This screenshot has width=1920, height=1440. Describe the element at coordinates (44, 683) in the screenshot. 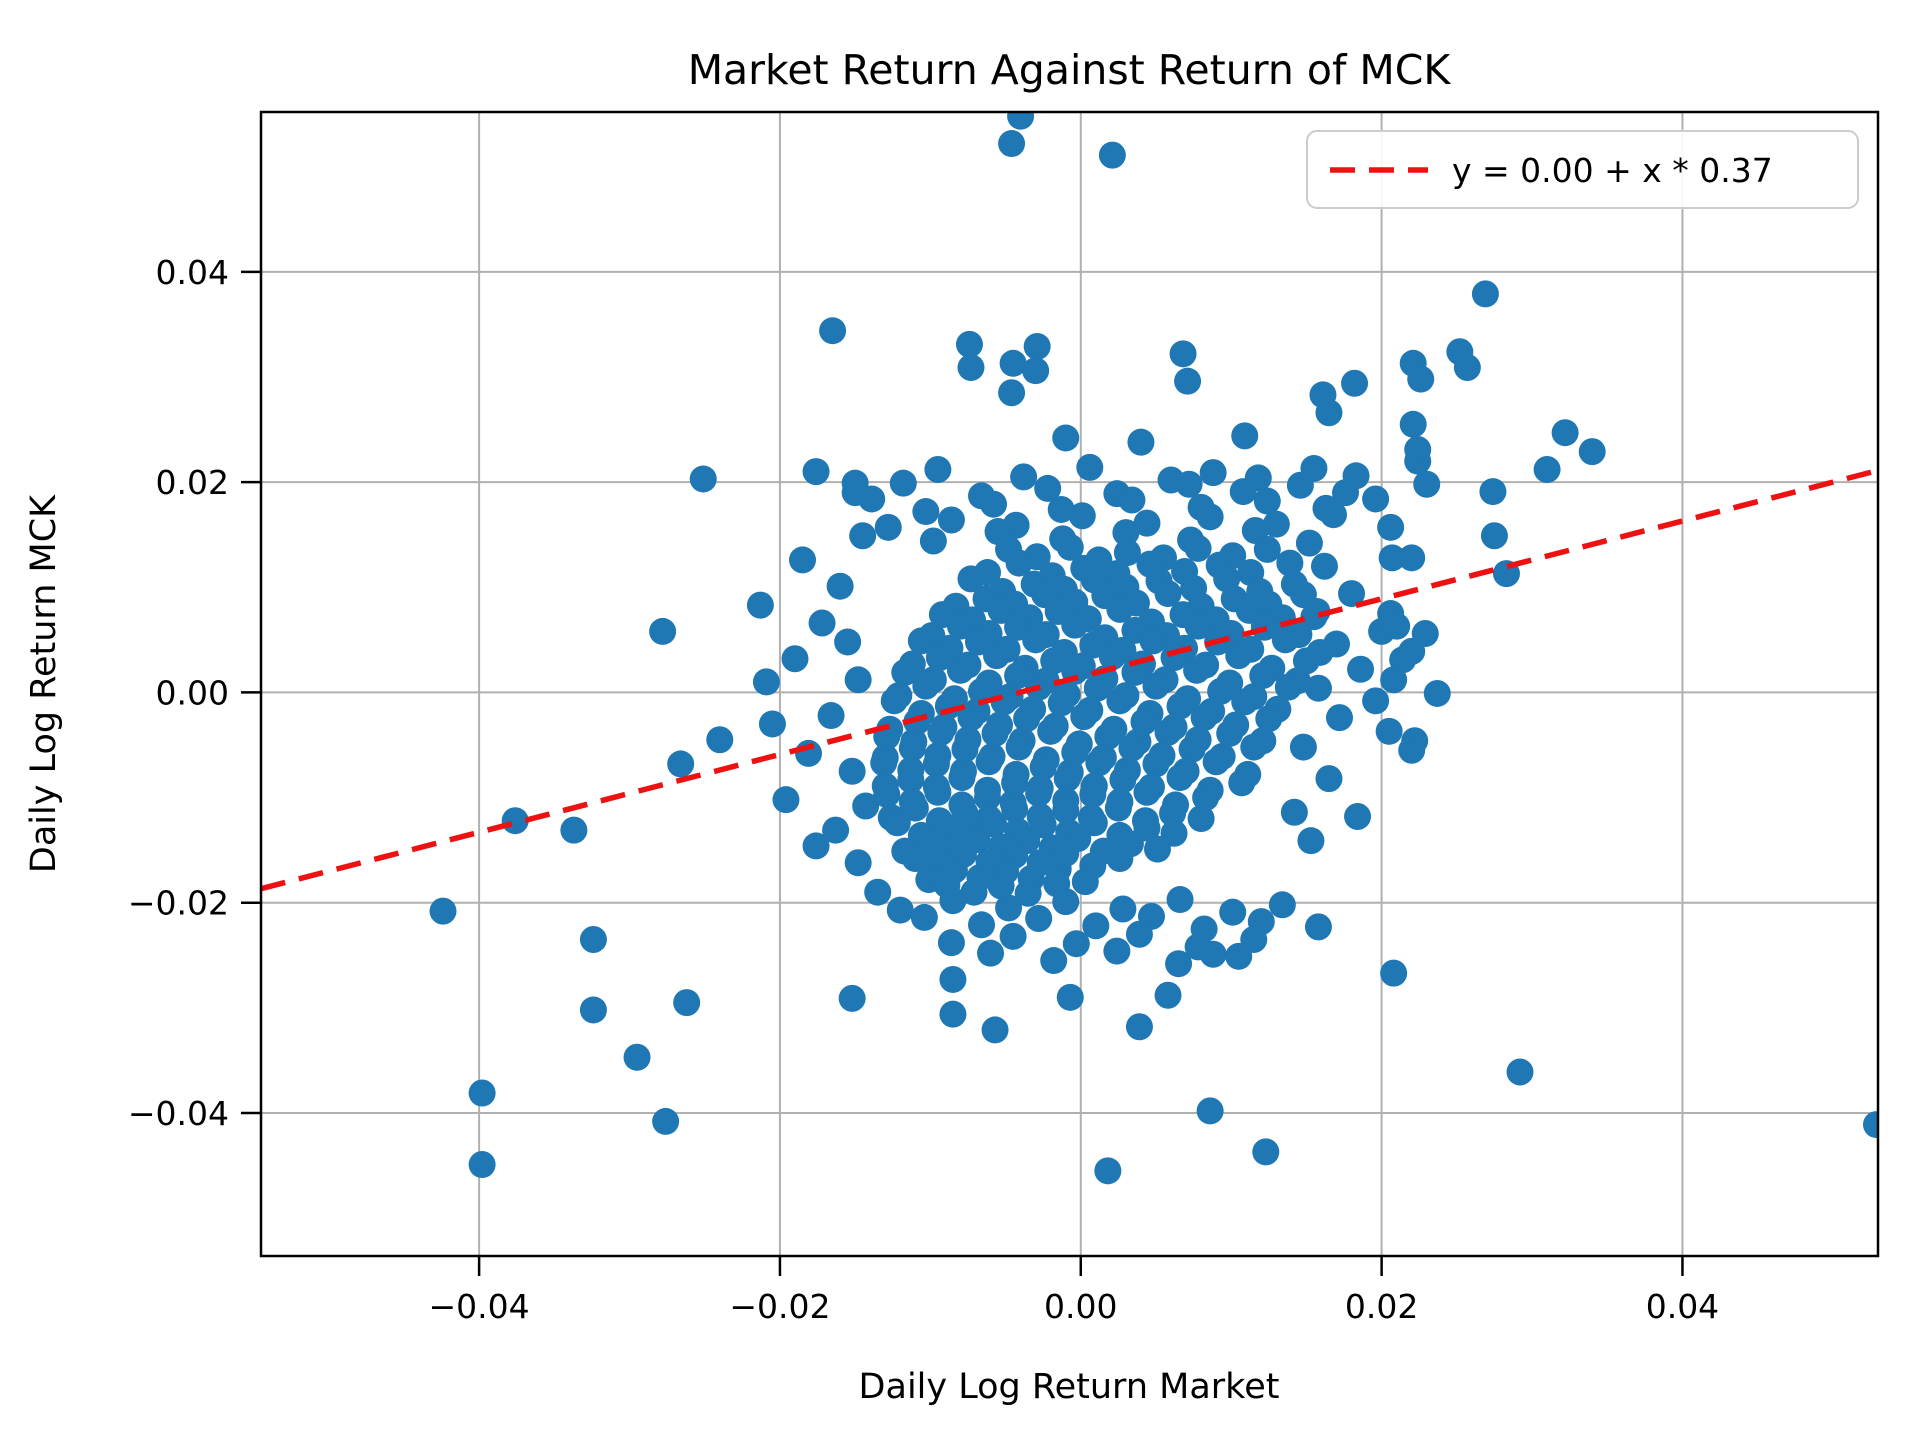

I see `y-axis-label: Daily Log Return MCK` at that location.